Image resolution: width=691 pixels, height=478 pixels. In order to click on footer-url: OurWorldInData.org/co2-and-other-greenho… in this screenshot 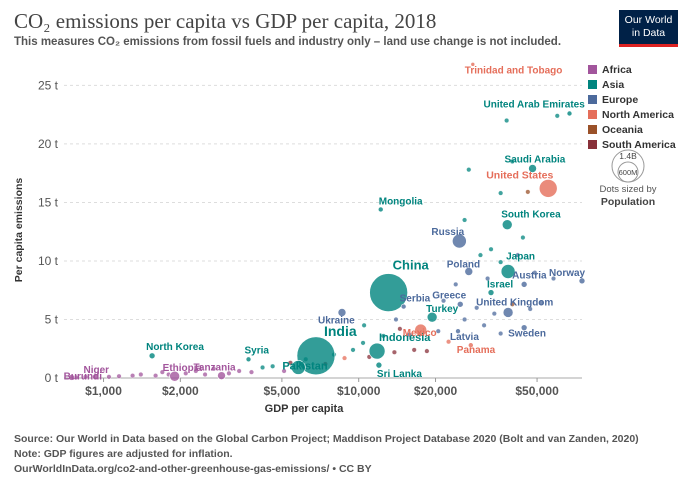, I will do `click(193, 469)`.